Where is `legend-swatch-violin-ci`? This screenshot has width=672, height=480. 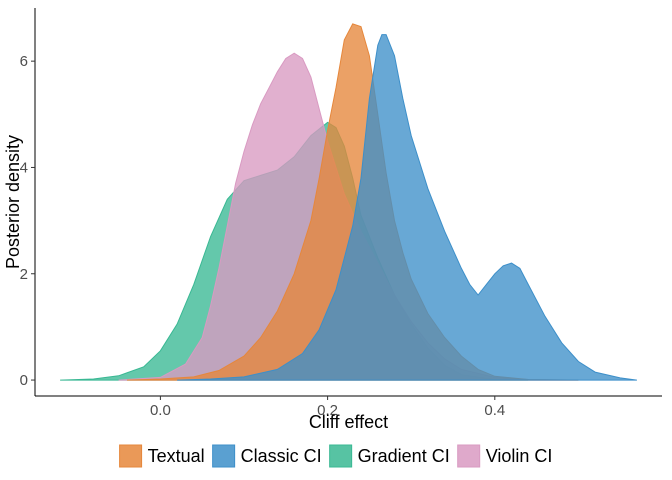
legend-swatch-violin-ci is located at coordinates (469, 456).